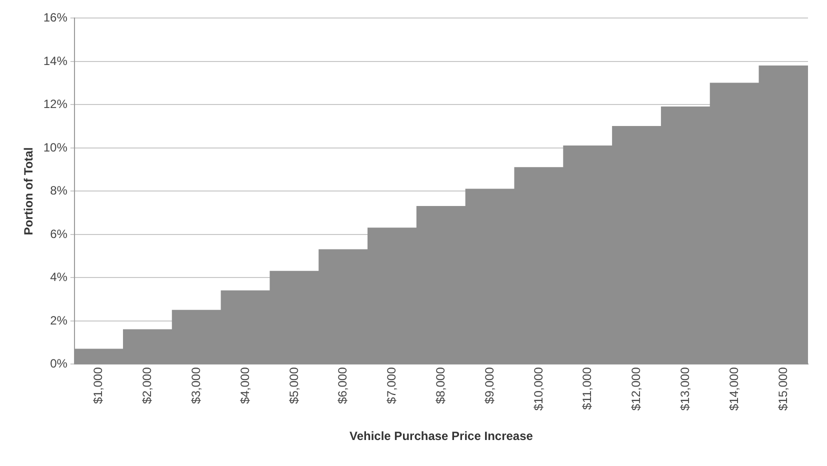 The height and width of the screenshot is (466, 827). Describe the element at coordinates (391, 385) in the screenshot. I see `x-tick-label: $7,000` at that location.